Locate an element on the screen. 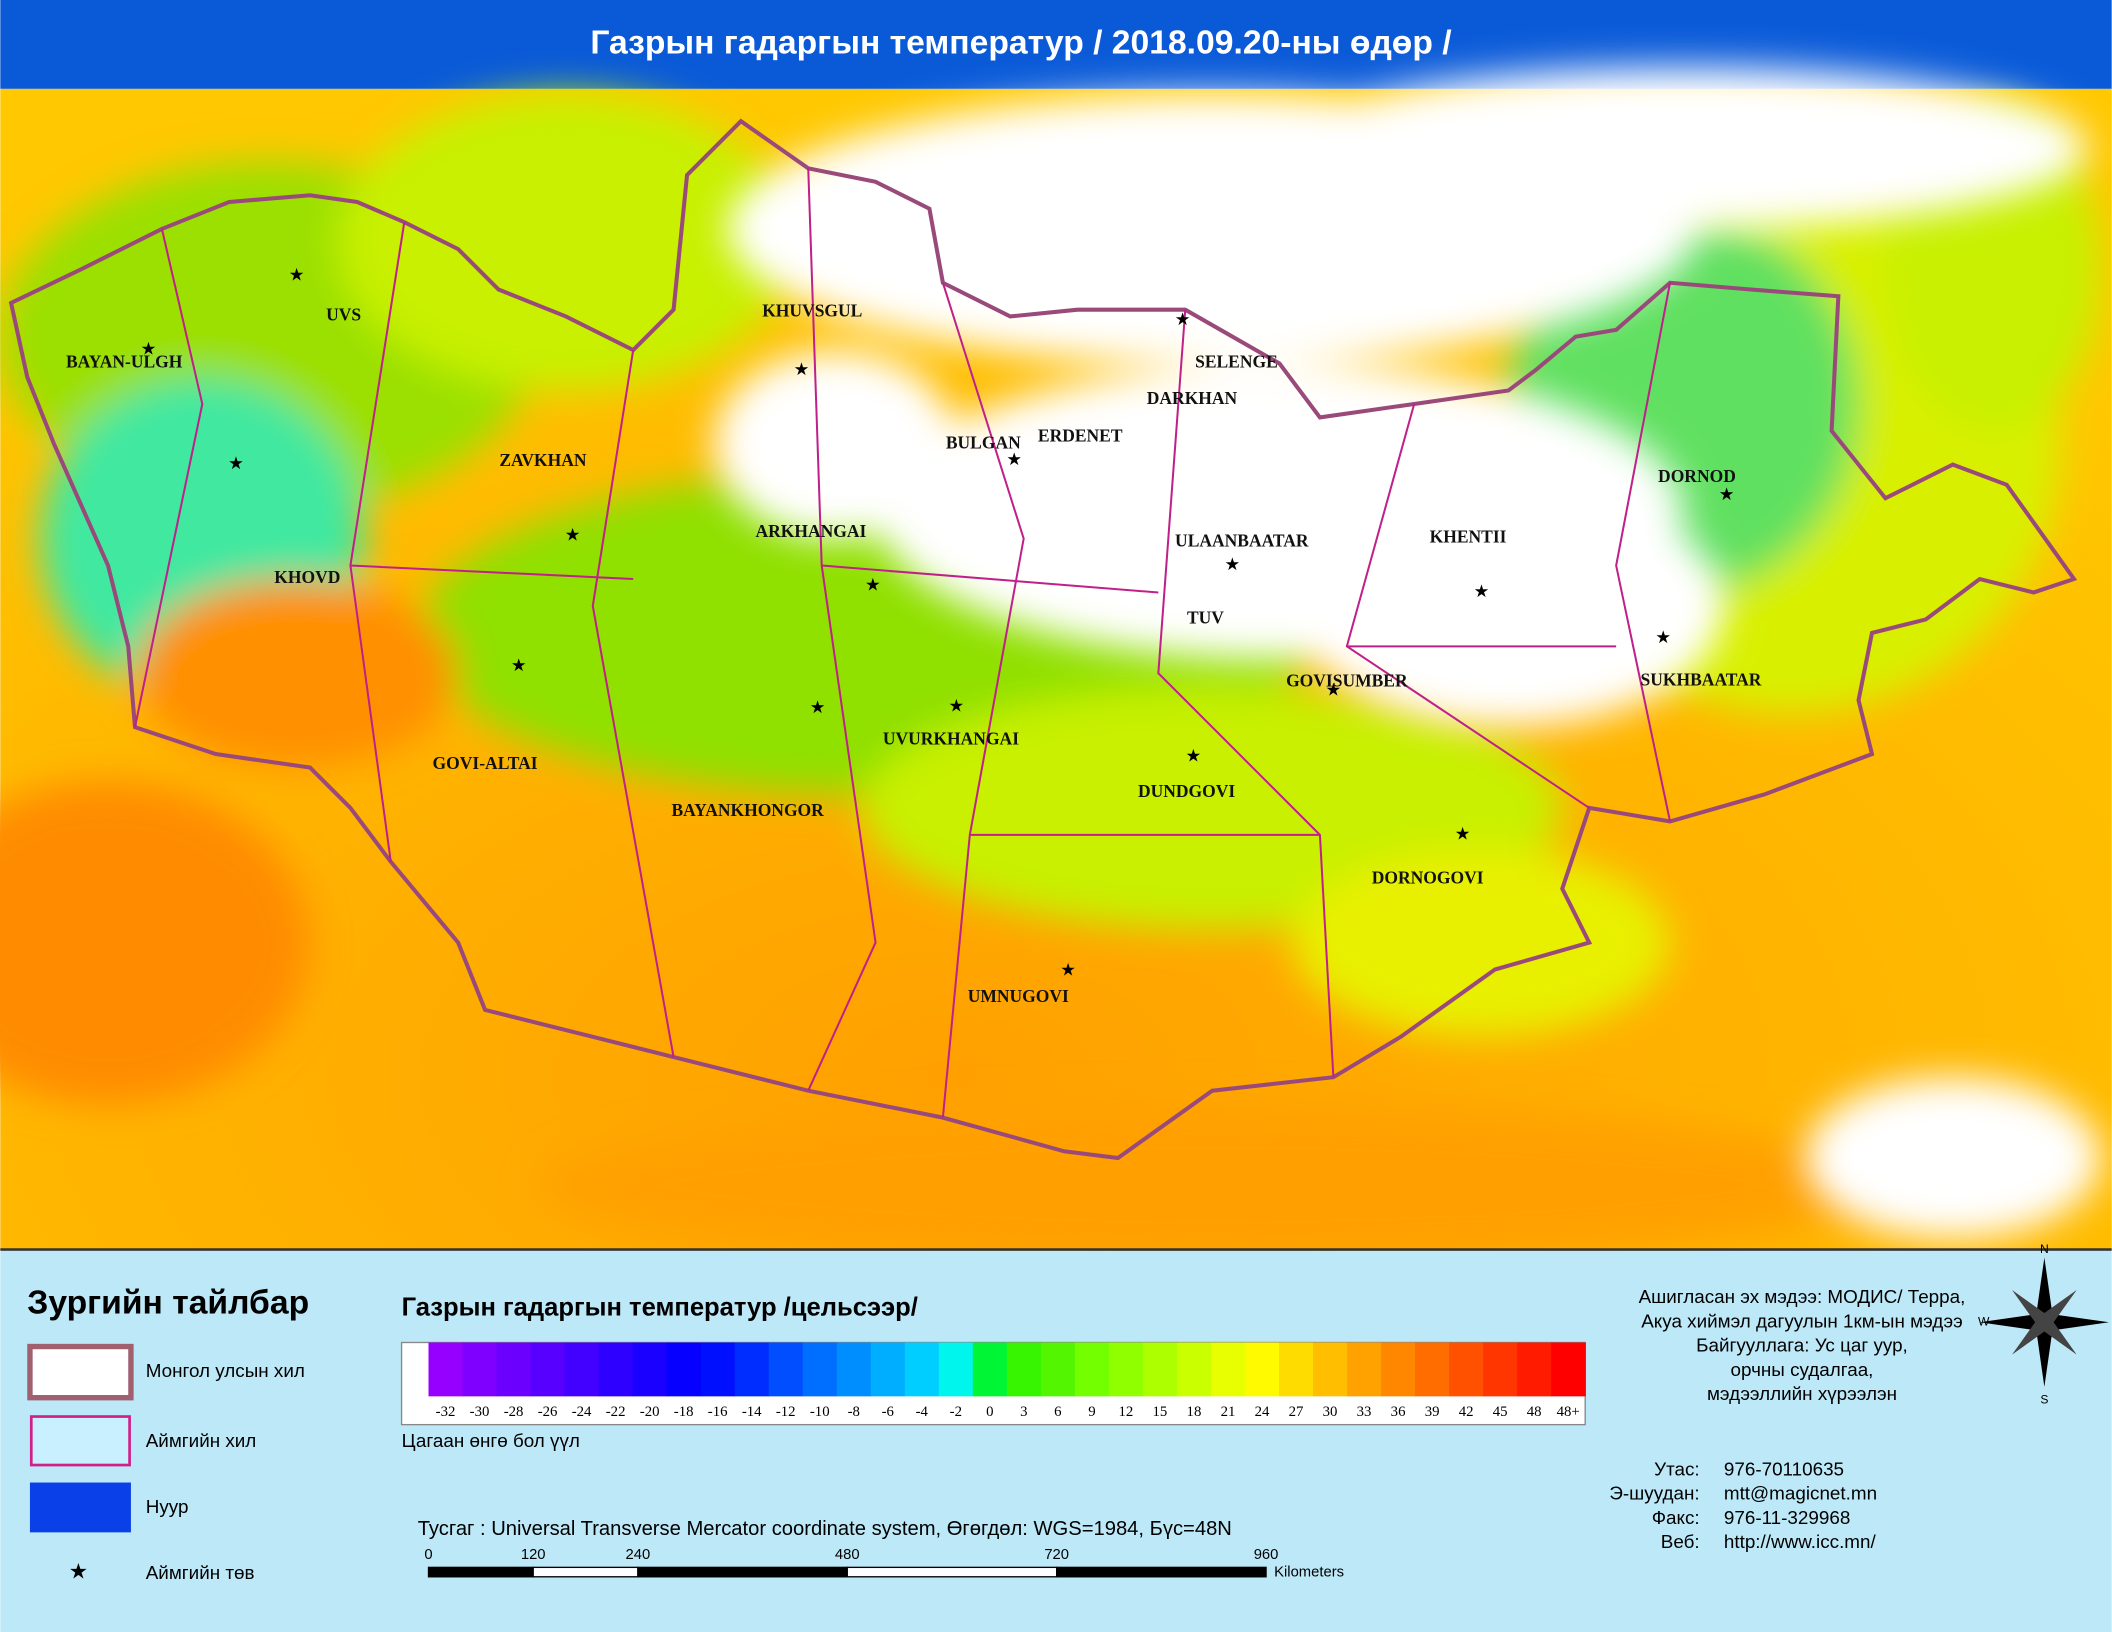 Image resolution: width=2112 pixels, height=1632 pixels. colorbar-label: -18 is located at coordinates (684, 1412).